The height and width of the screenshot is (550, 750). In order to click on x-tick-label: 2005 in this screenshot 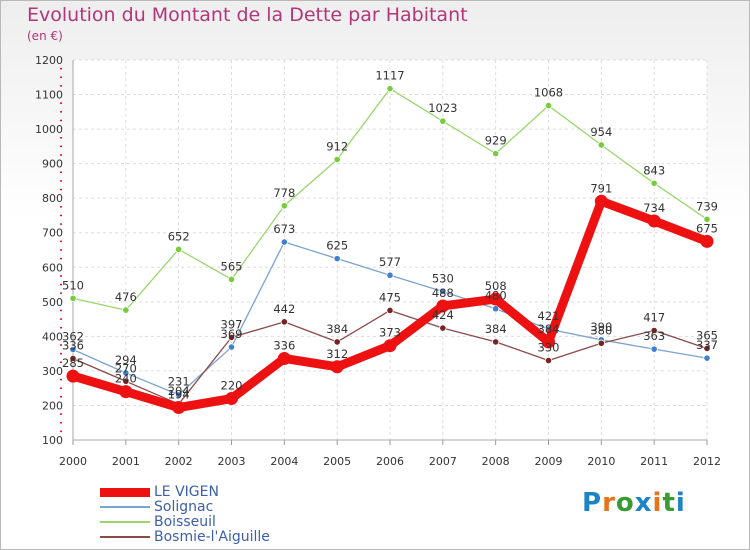, I will do `click(337, 461)`.